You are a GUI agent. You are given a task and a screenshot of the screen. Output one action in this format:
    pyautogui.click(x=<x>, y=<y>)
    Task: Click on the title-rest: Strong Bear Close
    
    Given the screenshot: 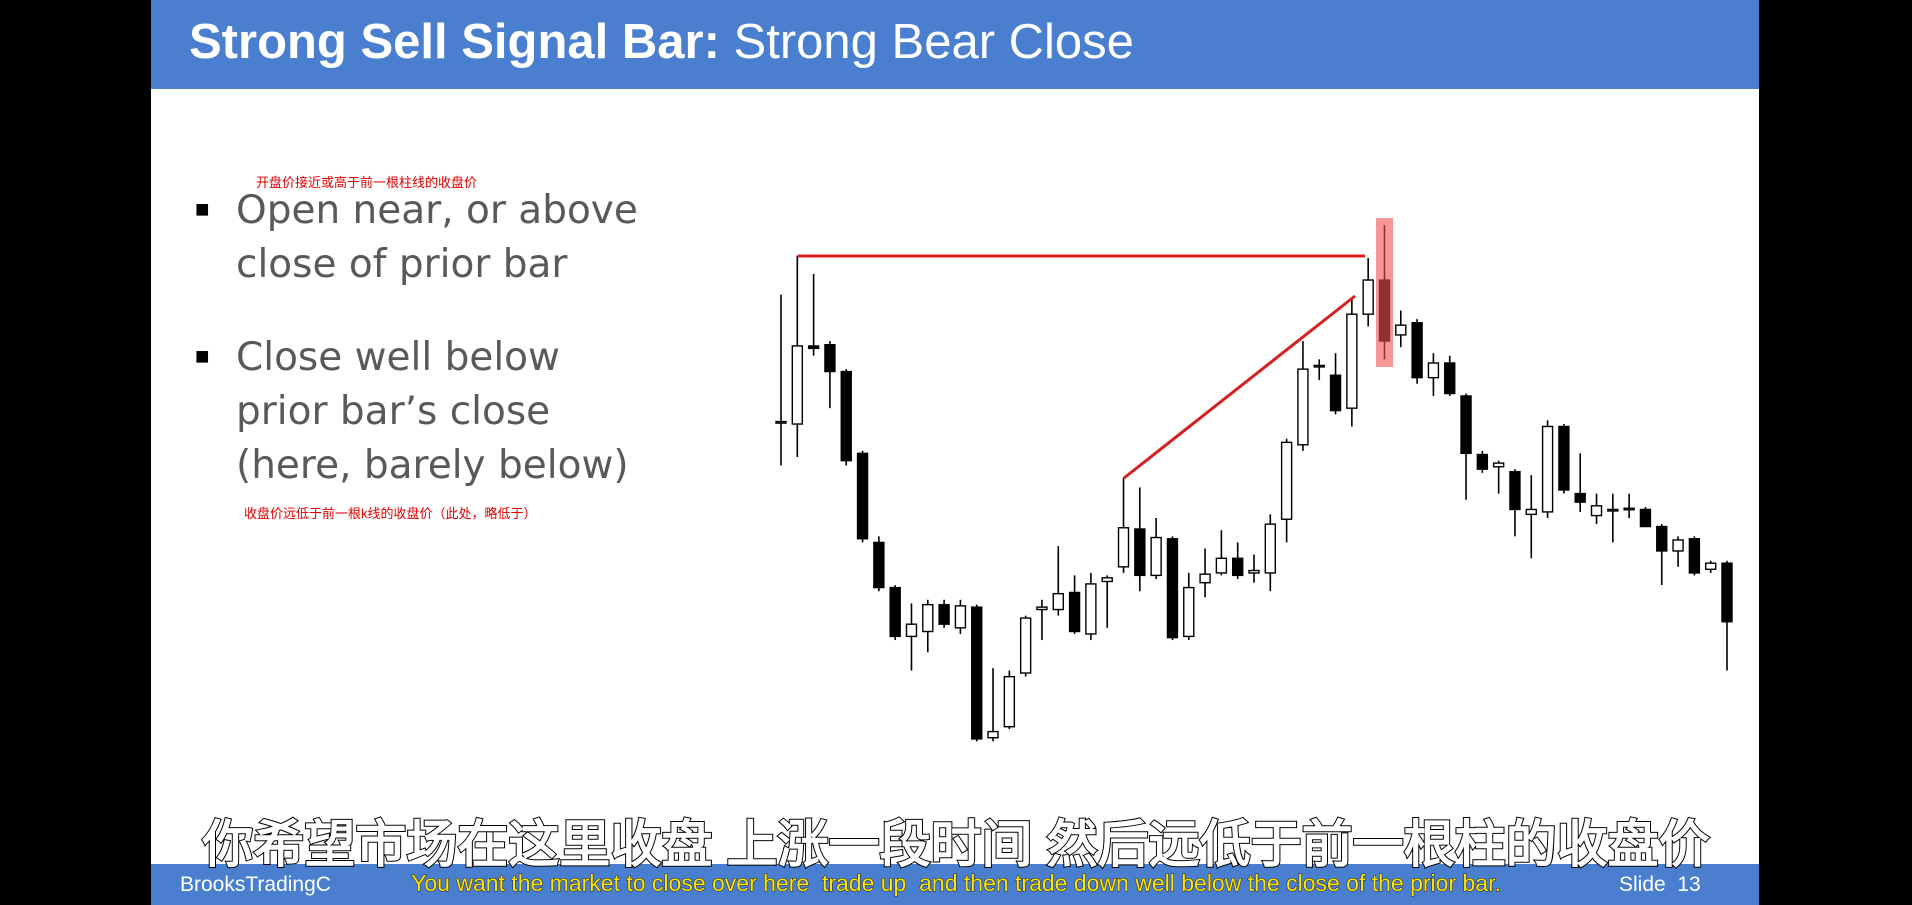 What is the action you would take?
    pyautogui.click(x=933, y=42)
    